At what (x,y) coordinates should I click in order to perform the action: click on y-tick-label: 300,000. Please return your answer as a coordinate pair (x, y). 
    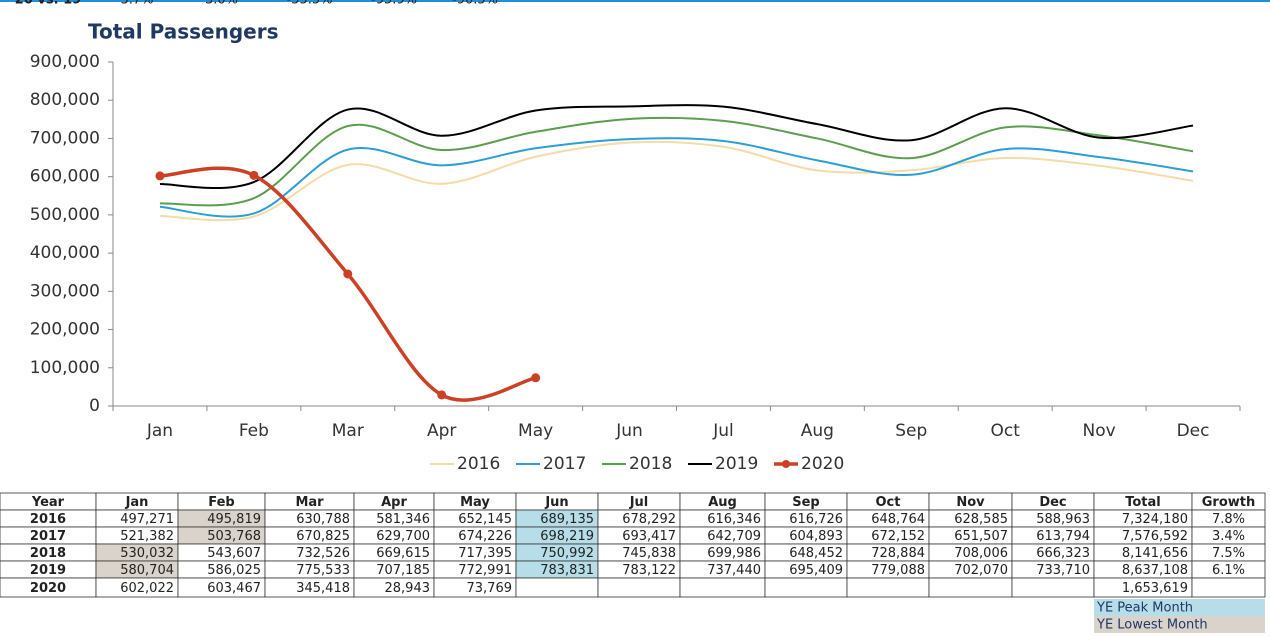
    Looking at the image, I should click on (65, 291).